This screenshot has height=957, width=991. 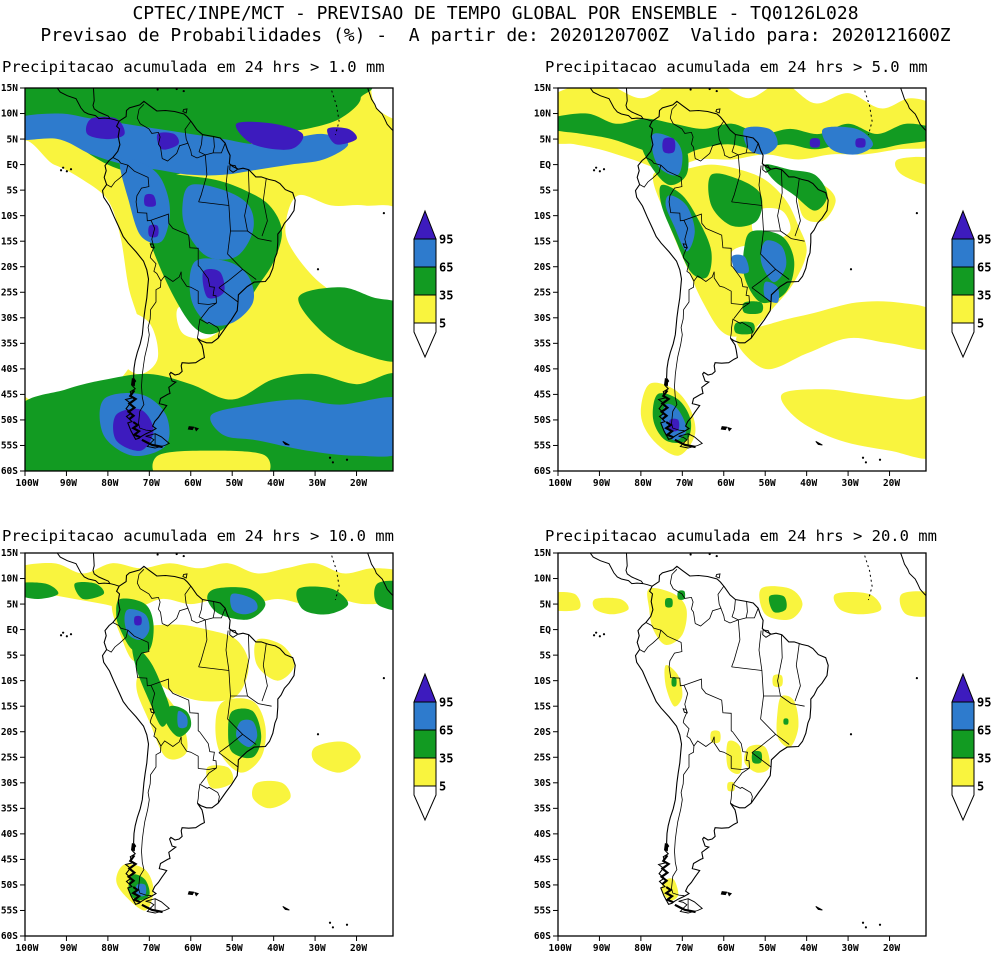 What do you see at coordinates (984, 703) in the screenshot?
I see `colorbar-label: 95` at bounding box center [984, 703].